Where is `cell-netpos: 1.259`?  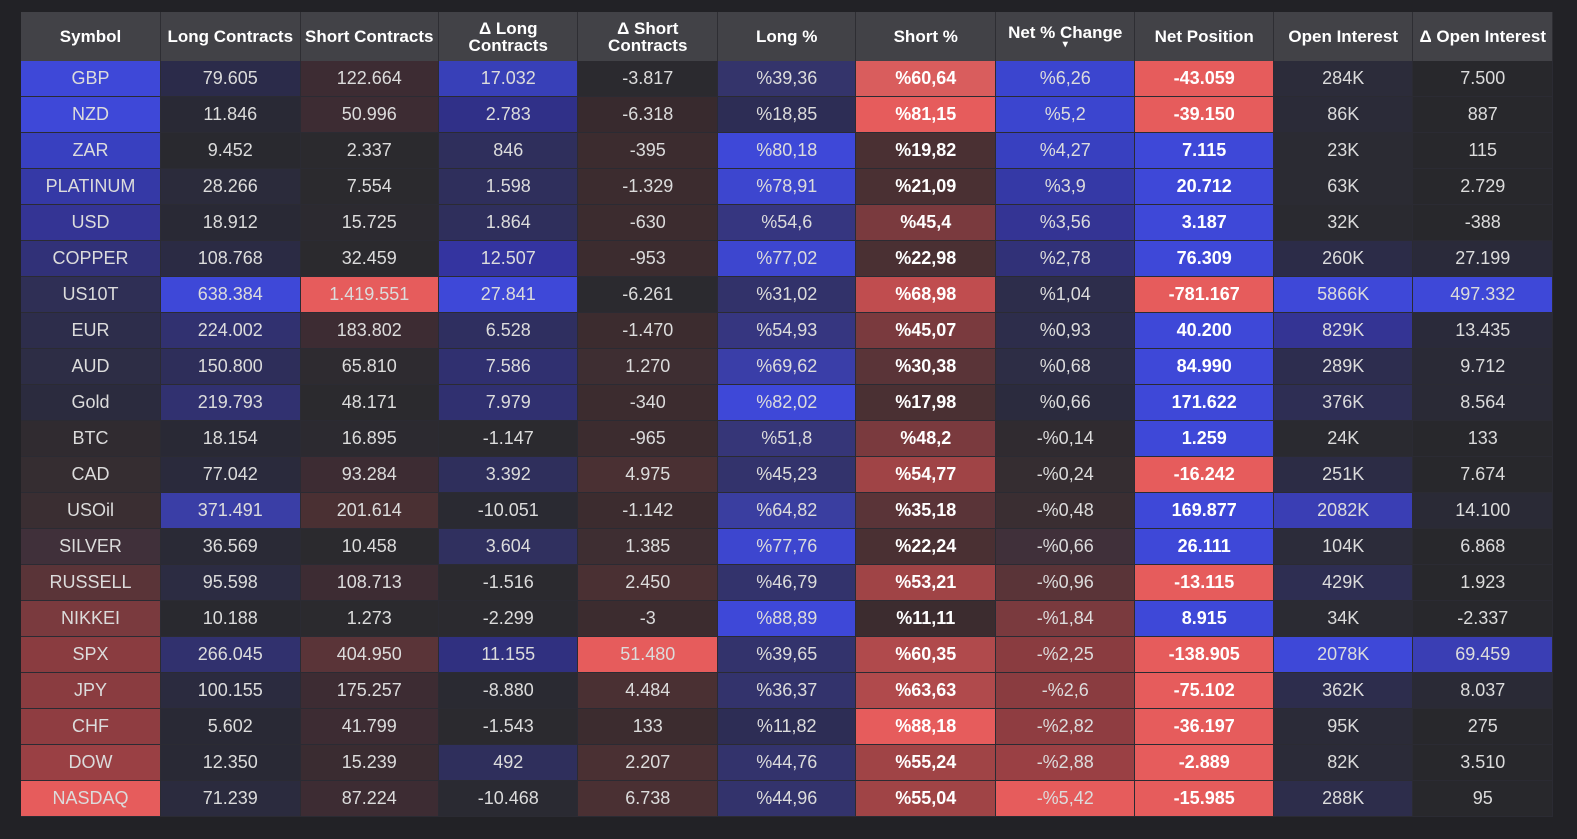
cell-netpos: 1.259 is located at coordinates (1204, 438).